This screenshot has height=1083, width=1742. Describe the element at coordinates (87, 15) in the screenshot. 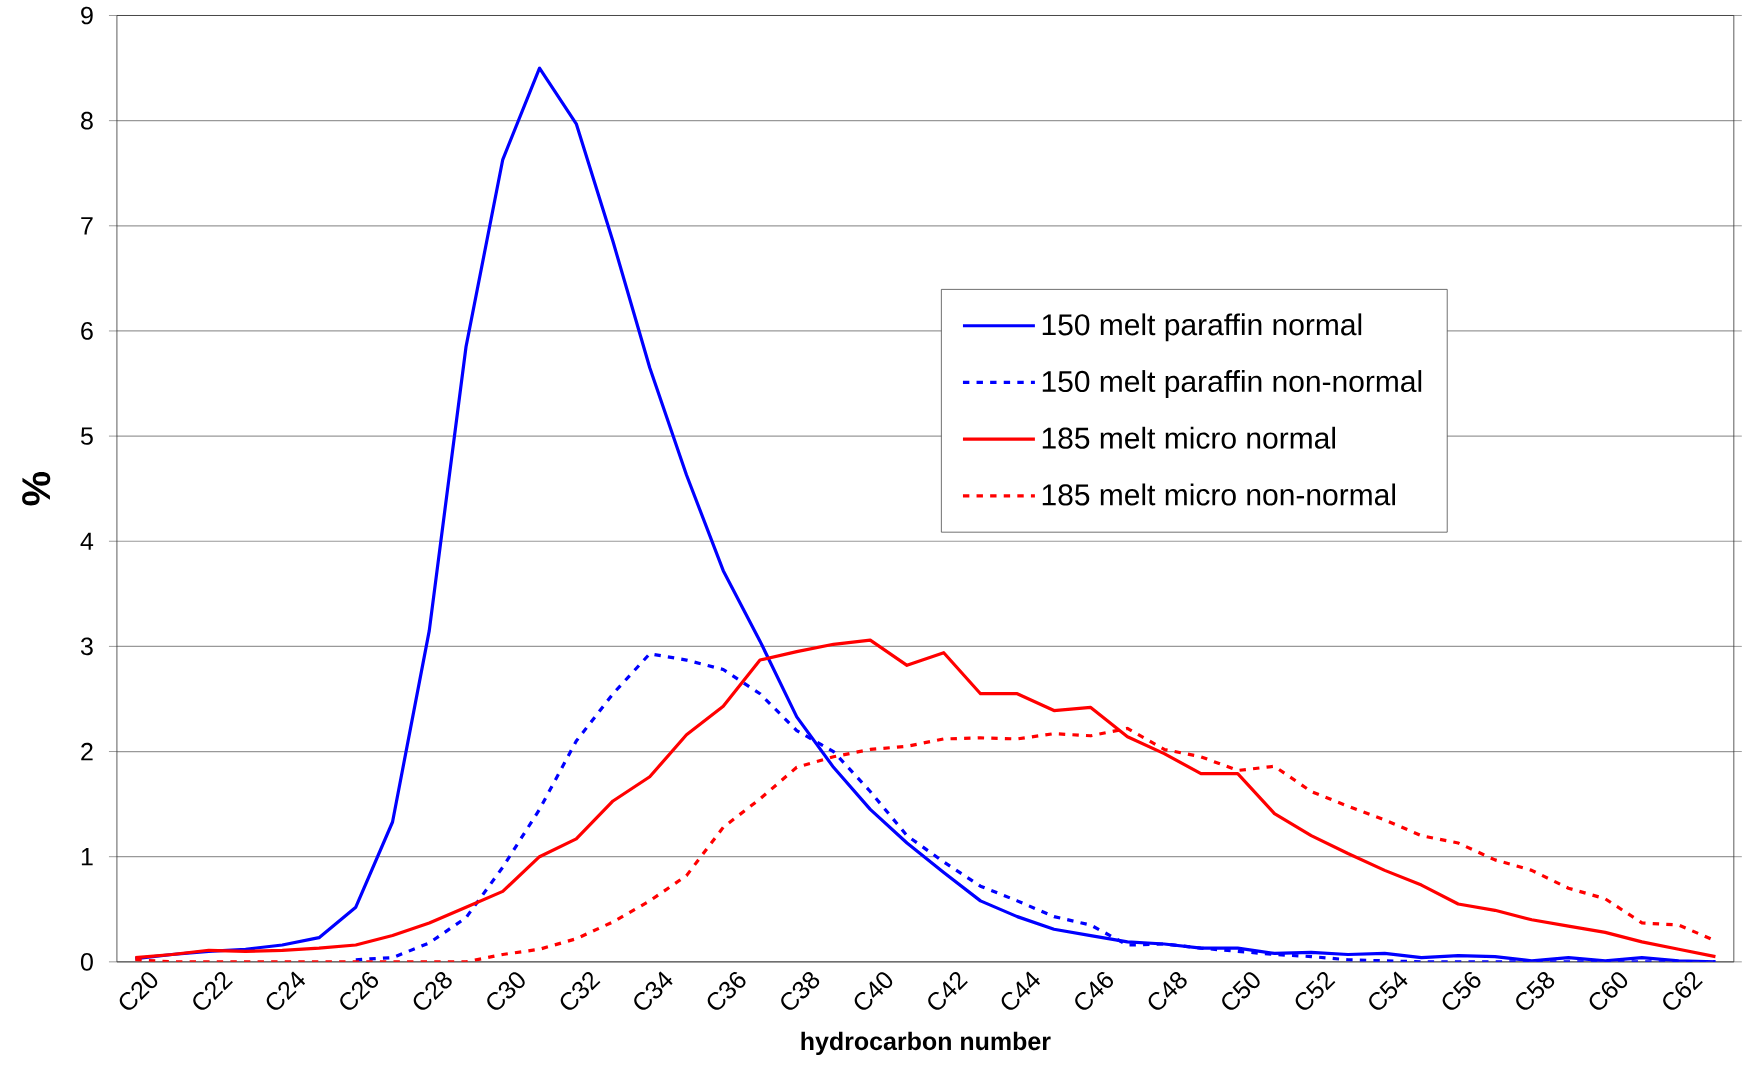

I see `y-tick-label: 9` at that location.